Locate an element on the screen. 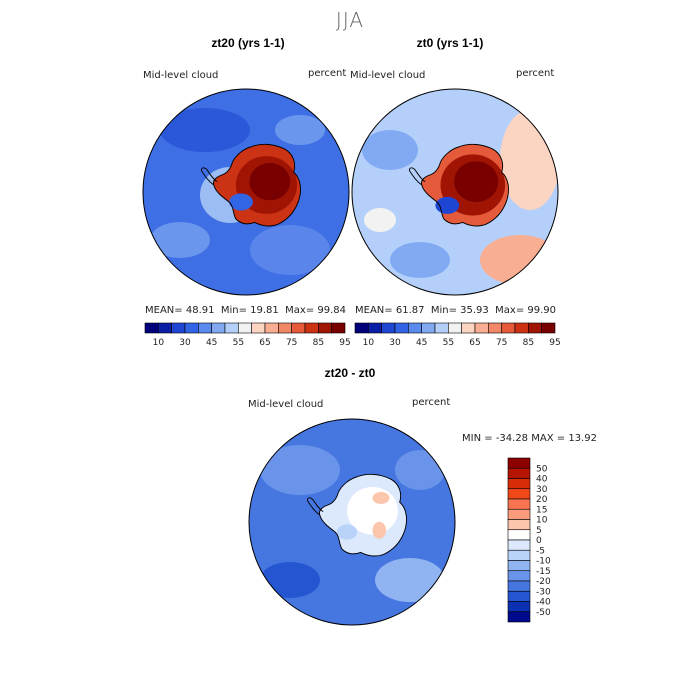 This screenshot has height=700, width=700. diff-colorbar-label: -15 is located at coordinates (543, 572).